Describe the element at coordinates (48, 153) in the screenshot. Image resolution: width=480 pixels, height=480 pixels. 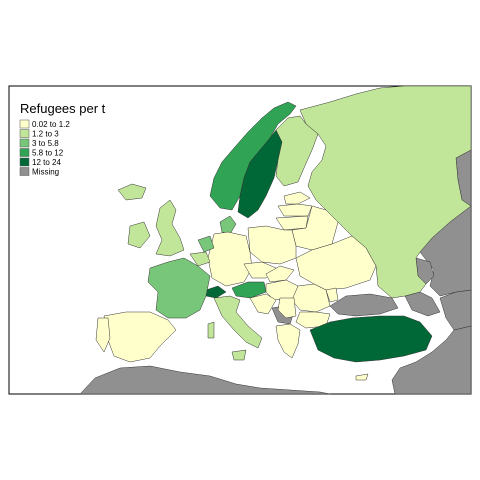
I see `legend-label: 5.8 to 12` at that location.